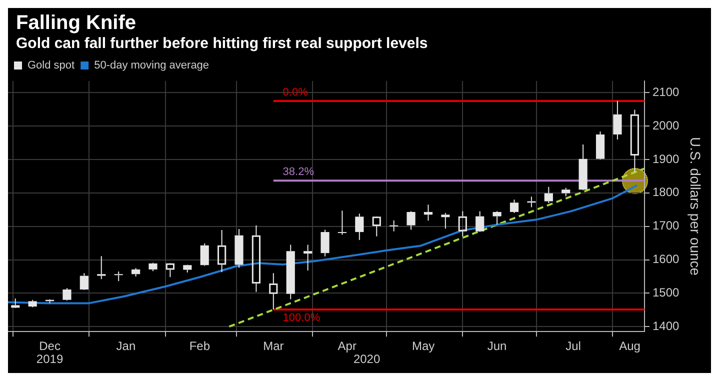 This screenshot has height=381, width=719. What do you see at coordinates (666, 92) in the screenshot?
I see `y-tick-label: 2100` at bounding box center [666, 92].